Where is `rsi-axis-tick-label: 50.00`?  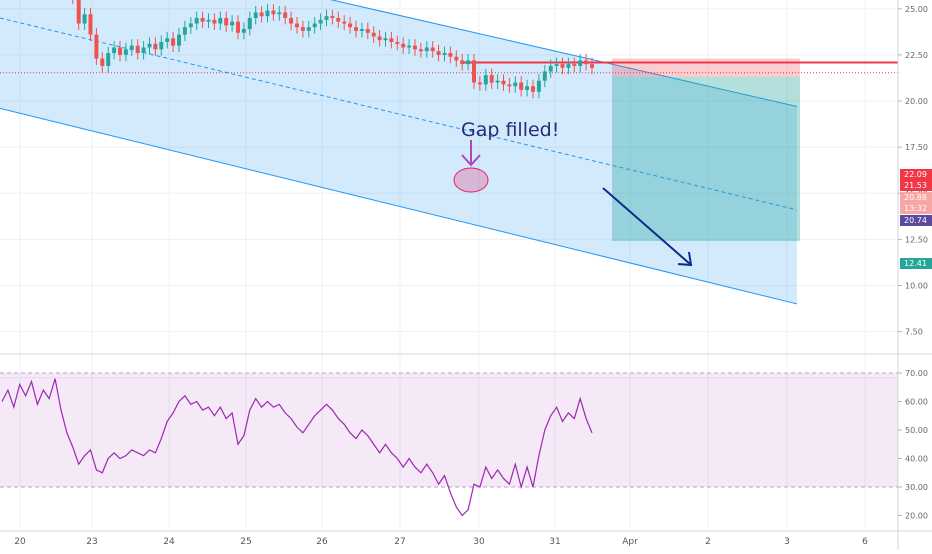 rsi-axis-tick-label: 50.00 is located at coordinates (916, 430).